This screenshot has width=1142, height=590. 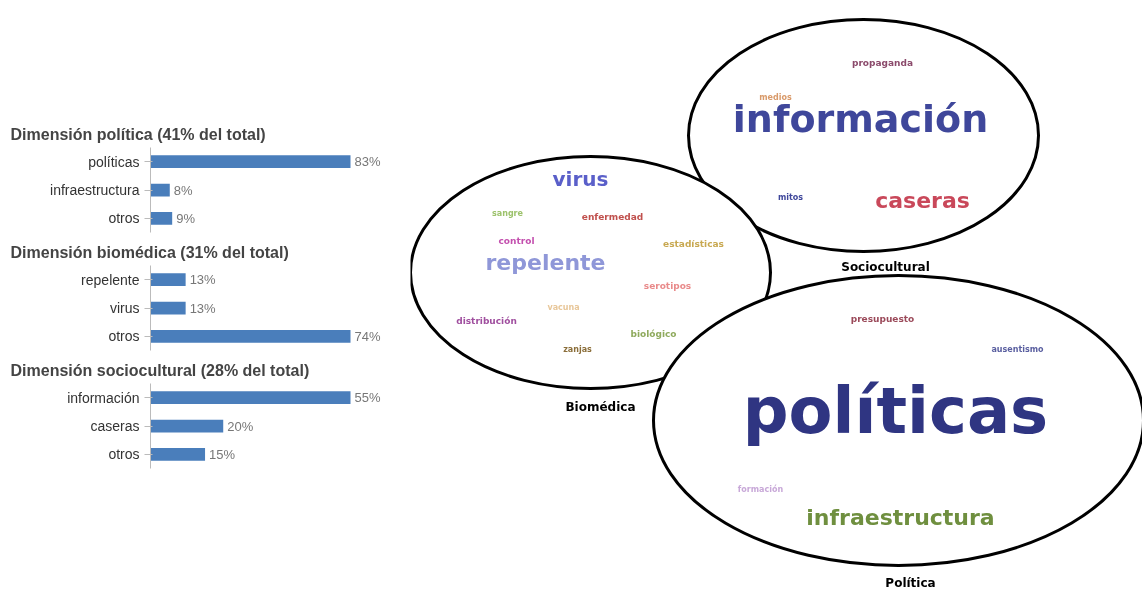 What do you see at coordinates (240, 426) in the screenshot?
I see `data-label: 20%` at bounding box center [240, 426].